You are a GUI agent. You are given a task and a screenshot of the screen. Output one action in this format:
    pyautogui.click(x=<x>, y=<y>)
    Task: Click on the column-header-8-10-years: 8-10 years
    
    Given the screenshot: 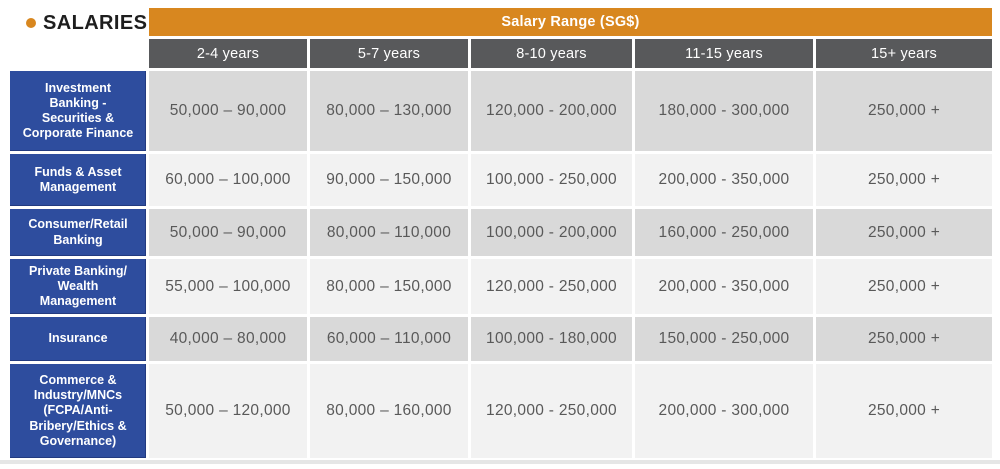 What is the action you would take?
    pyautogui.click(x=551, y=53)
    